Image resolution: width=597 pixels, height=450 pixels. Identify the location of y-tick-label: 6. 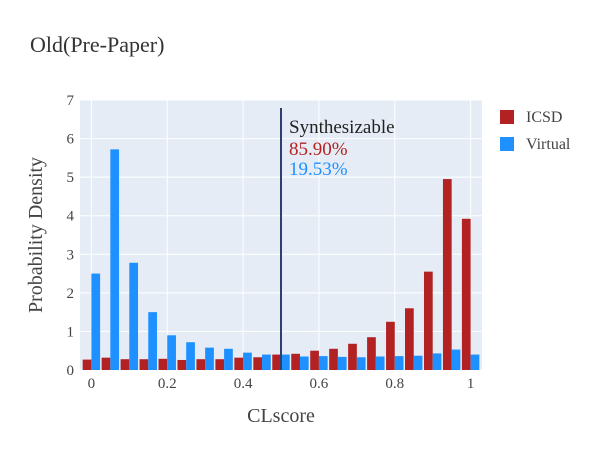
(71, 140).